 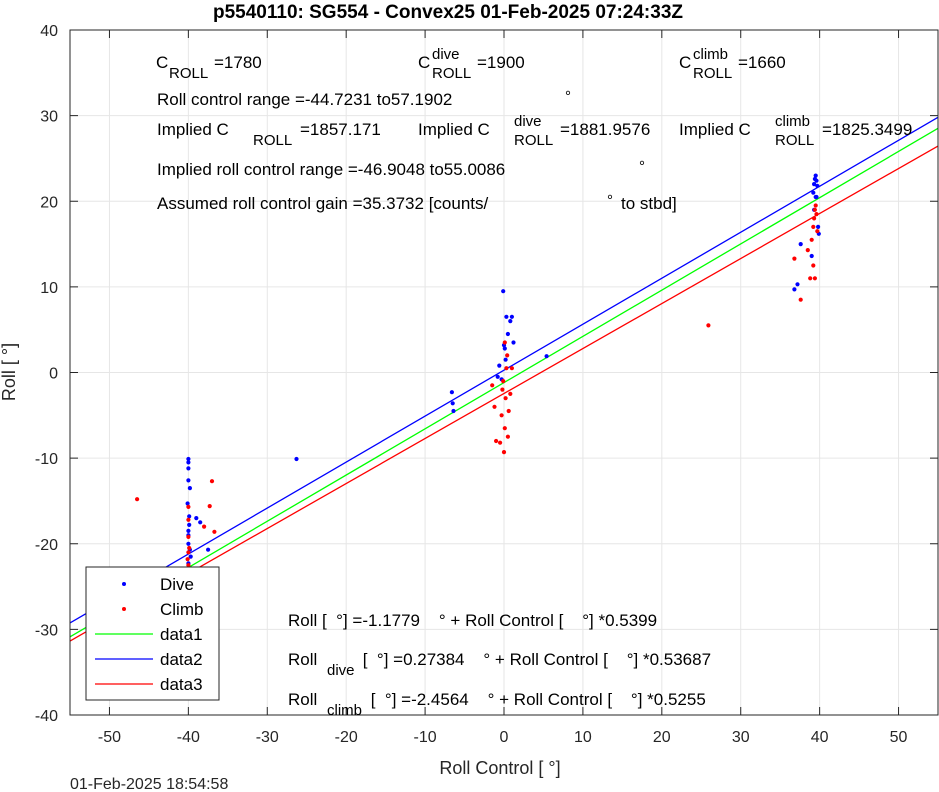 What do you see at coordinates (741, 737) in the screenshot?
I see `x-tick-label: 30` at bounding box center [741, 737].